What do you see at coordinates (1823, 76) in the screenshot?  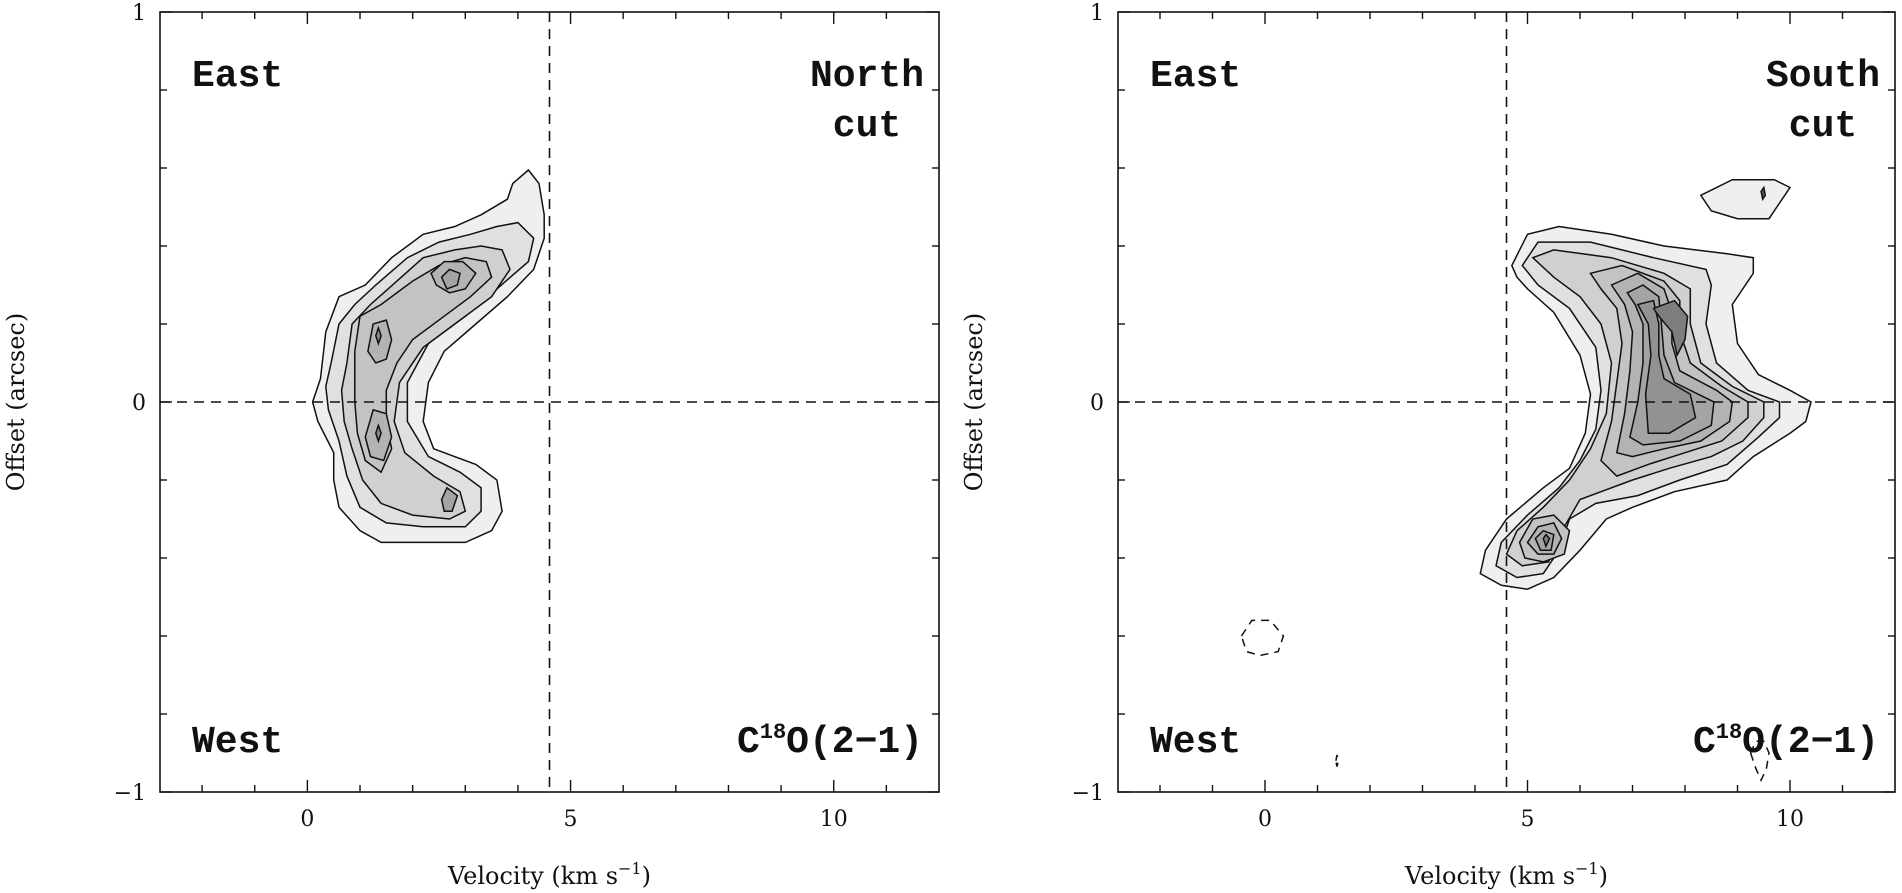 I see `label-cut-direction: South` at bounding box center [1823, 76].